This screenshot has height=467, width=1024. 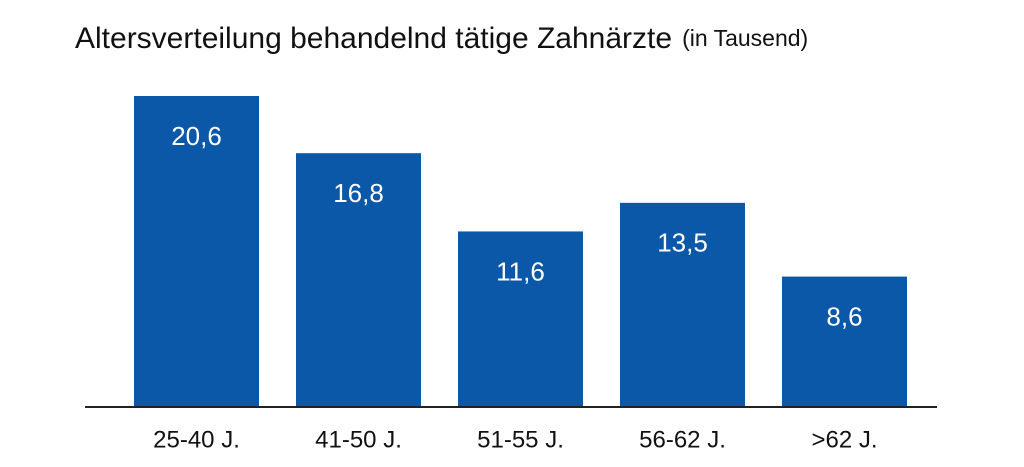 I want to click on value-label: 20,6, so click(x=196, y=136).